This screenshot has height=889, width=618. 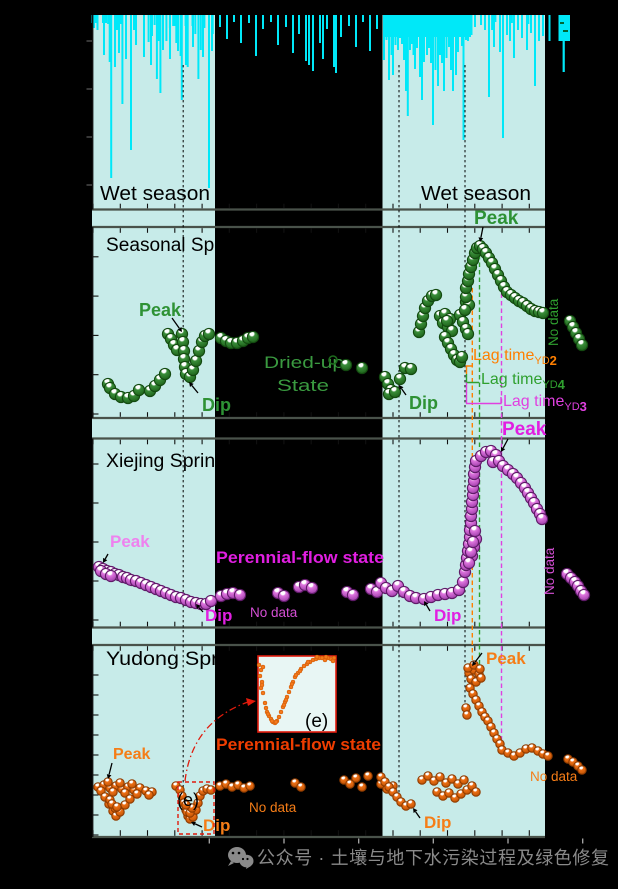 What do you see at coordinates (433, 858) in the screenshot?
I see `svg-text: 公众号 · 土壤与地下水污染过程及绿色修复` at bounding box center [433, 858].